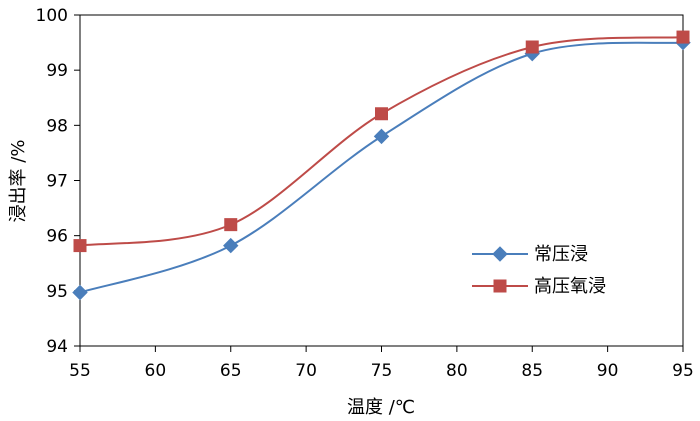  Describe the element at coordinates (306, 371) in the screenshot. I see `x-tick-label: 70` at that location.